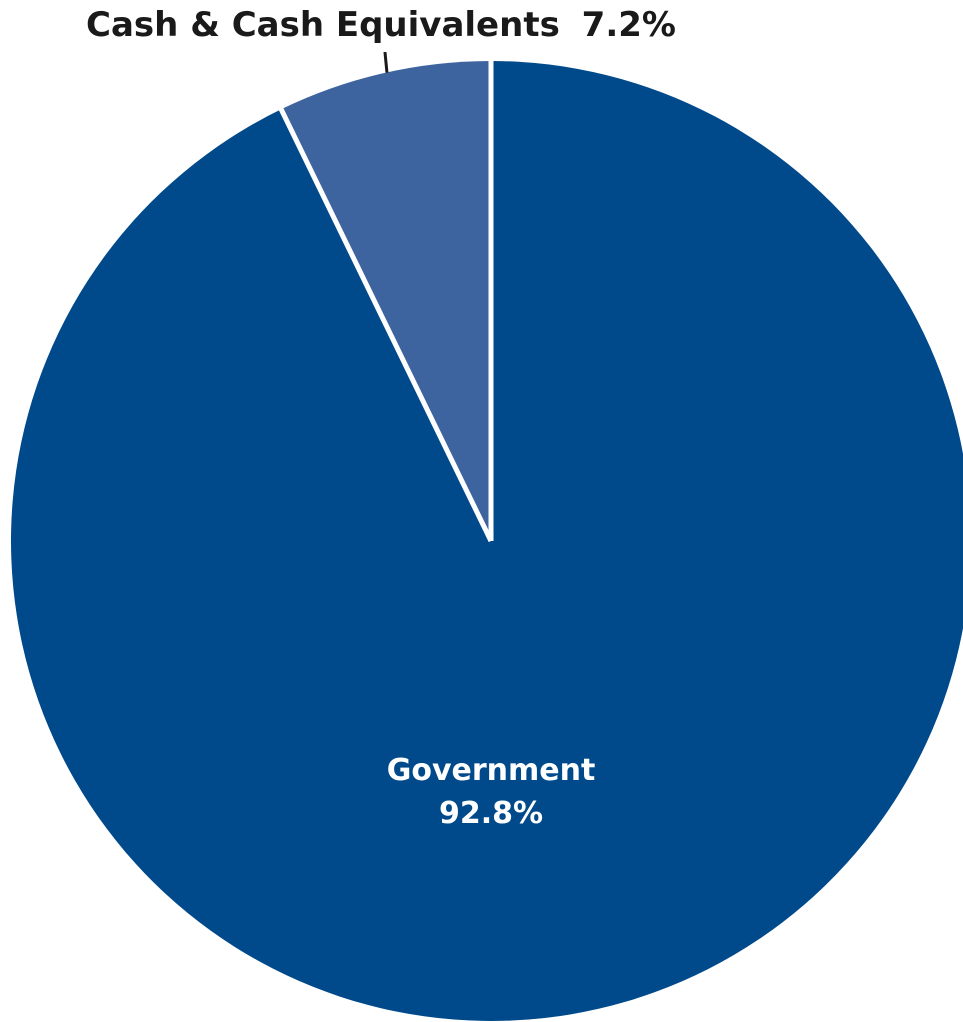 The image size is (963, 1022). I want to click on cash-slice-value: 7.2%, so click(629, 25).